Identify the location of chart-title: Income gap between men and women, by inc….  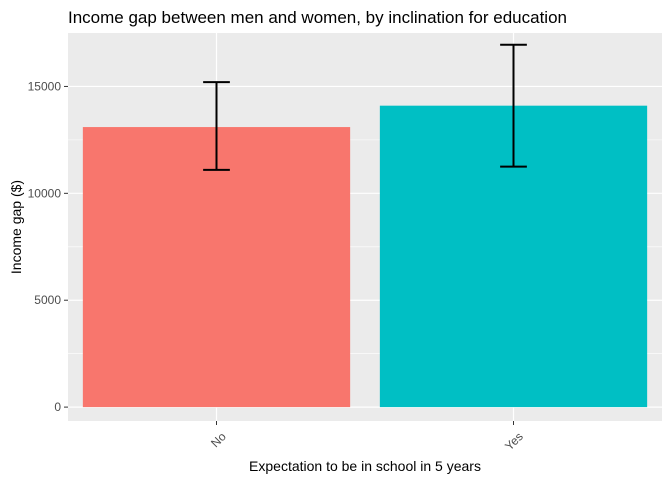
(317, 17).